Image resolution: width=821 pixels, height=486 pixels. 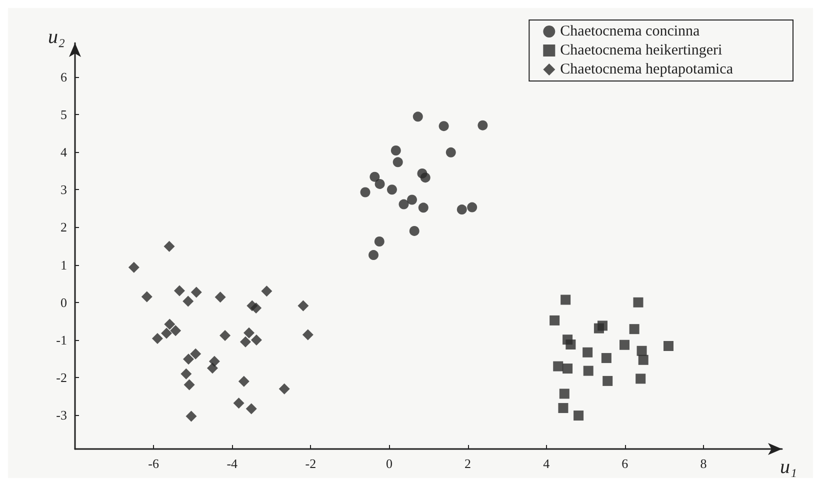 I want to click on x-axis-title: u₁, so click(x=788, y=467).